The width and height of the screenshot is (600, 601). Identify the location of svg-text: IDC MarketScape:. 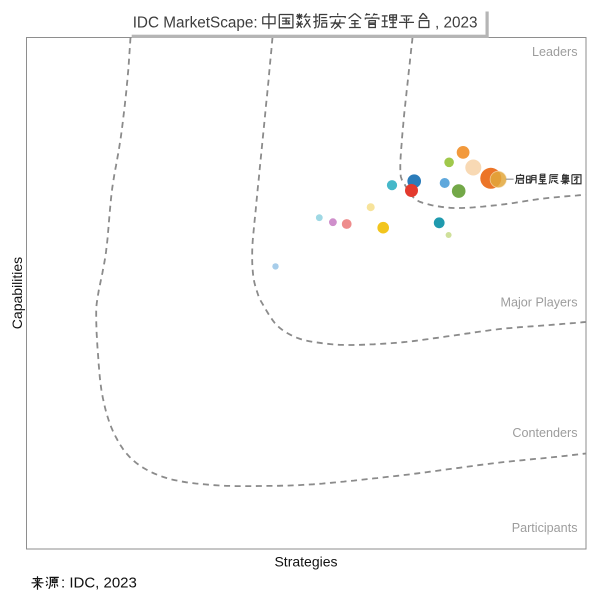
(195, 23).